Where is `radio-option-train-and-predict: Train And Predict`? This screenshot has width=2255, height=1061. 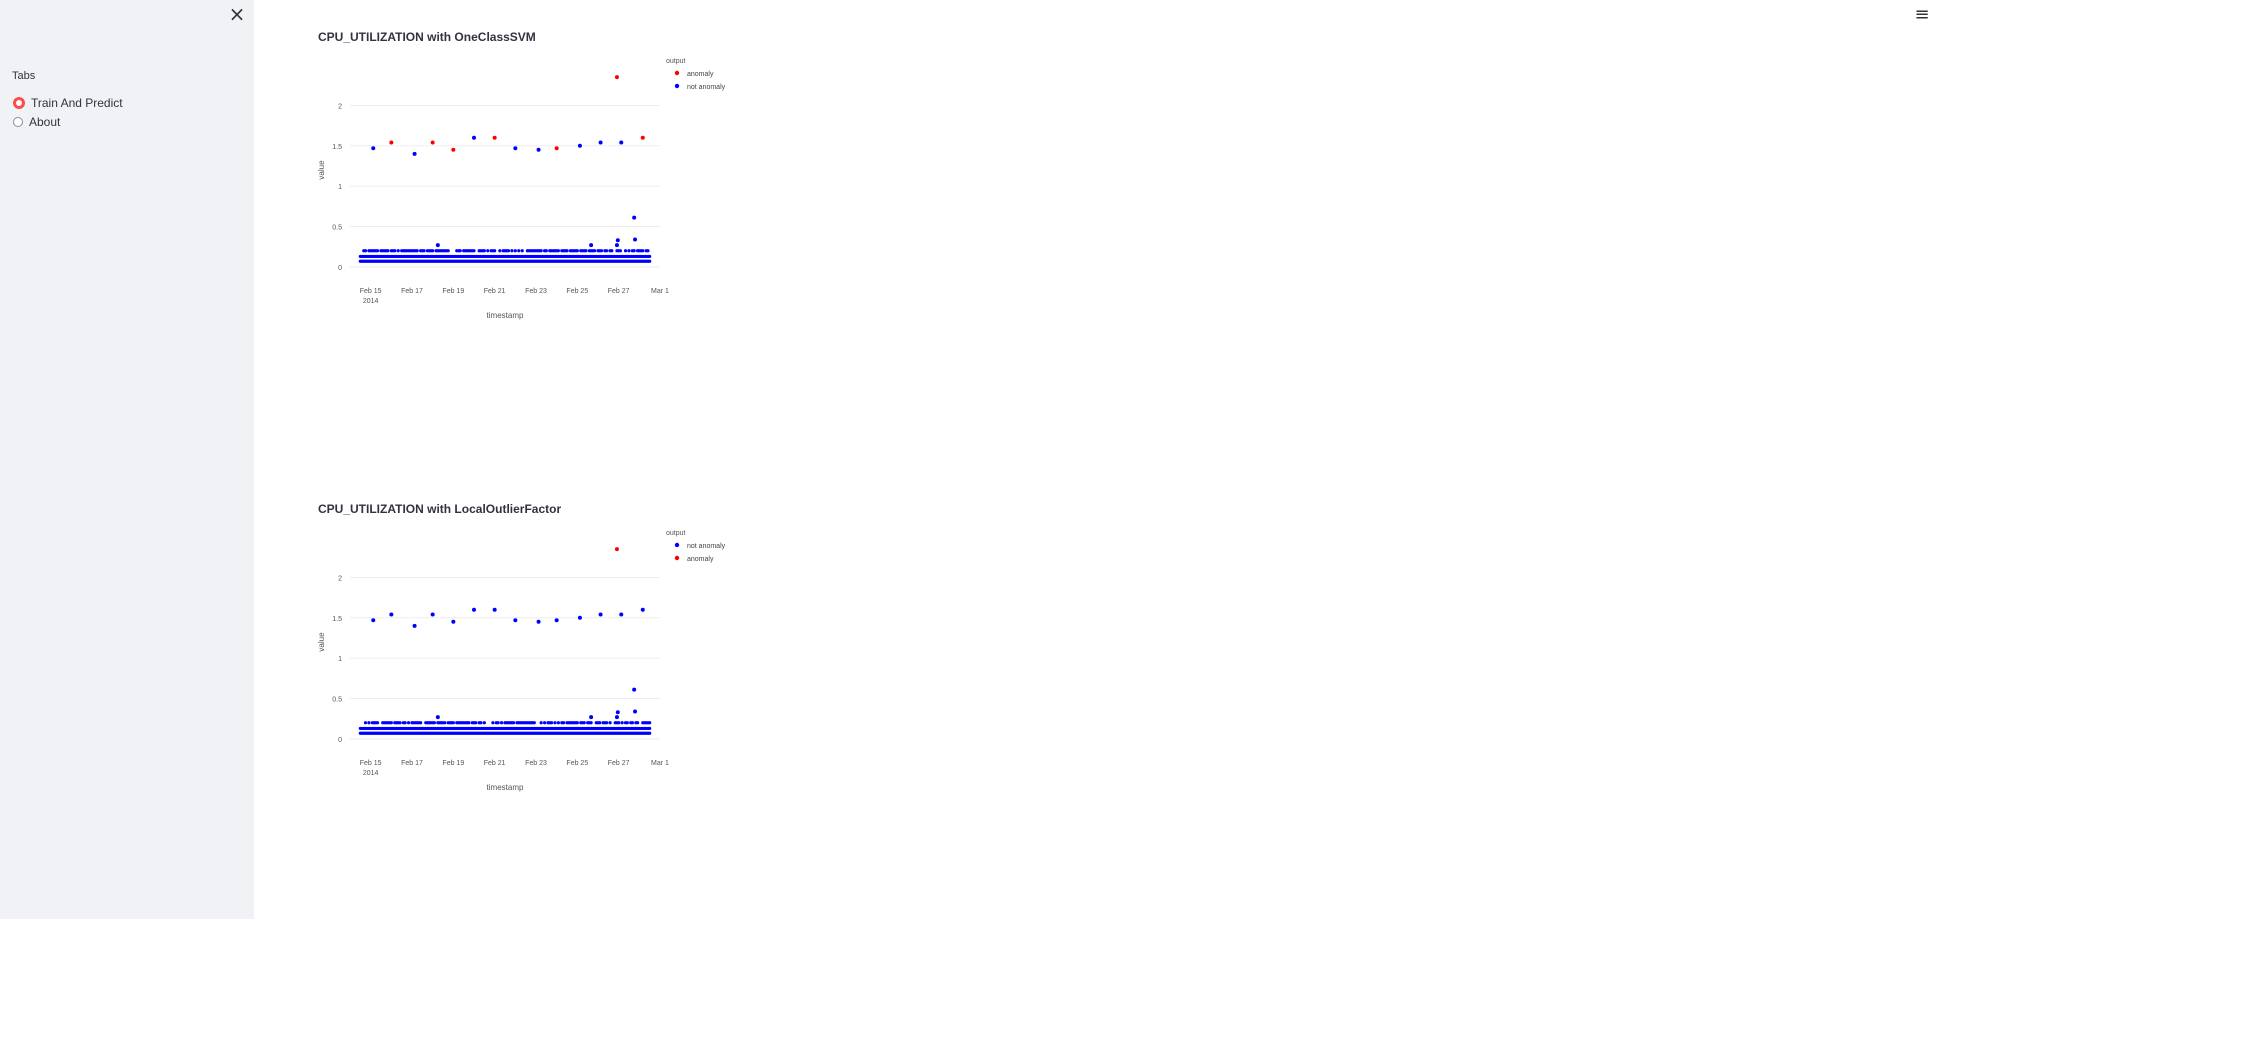
radio-option-train-and-predict: Train And Predict is located at coordinates (68, 103).